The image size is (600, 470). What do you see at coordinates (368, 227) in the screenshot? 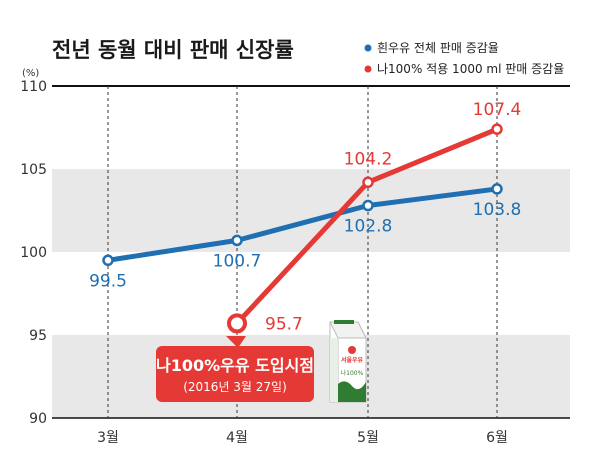
I see `data-label-s0-2: 102.8` at bounding box center [368, 227].